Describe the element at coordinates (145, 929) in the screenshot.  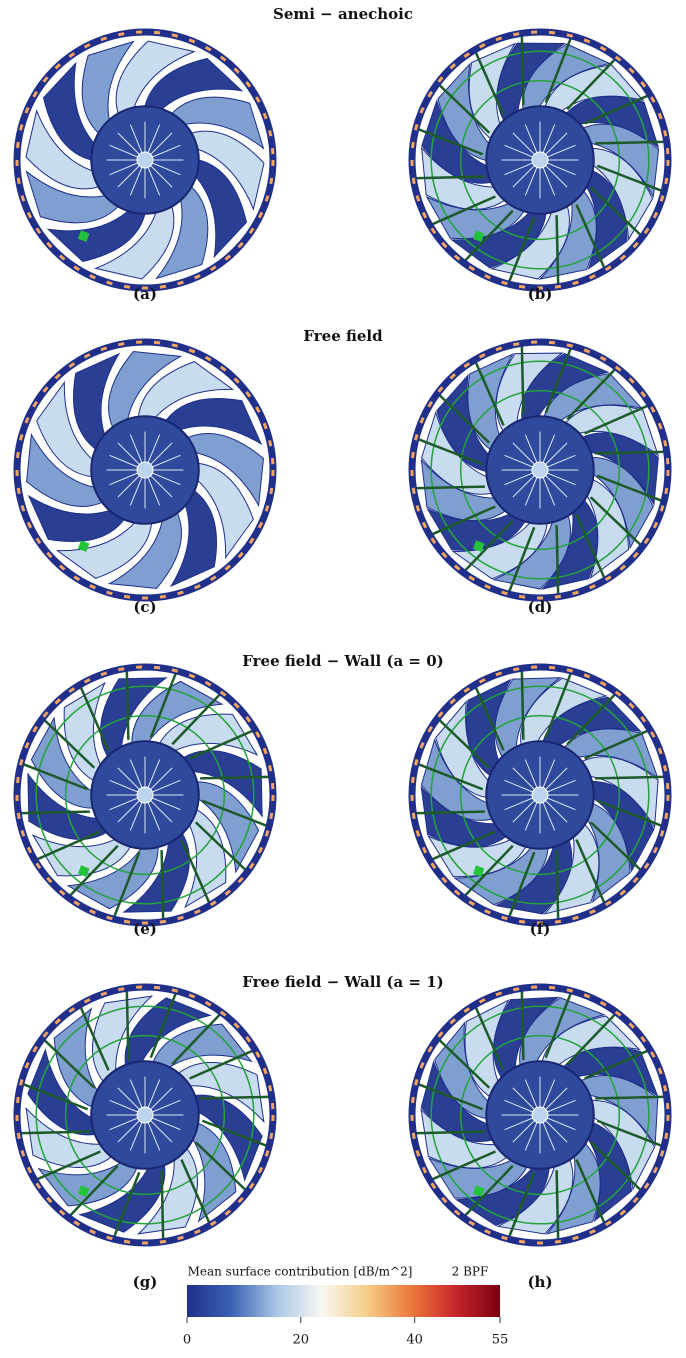
I see `panel-label: (e)` at that location.